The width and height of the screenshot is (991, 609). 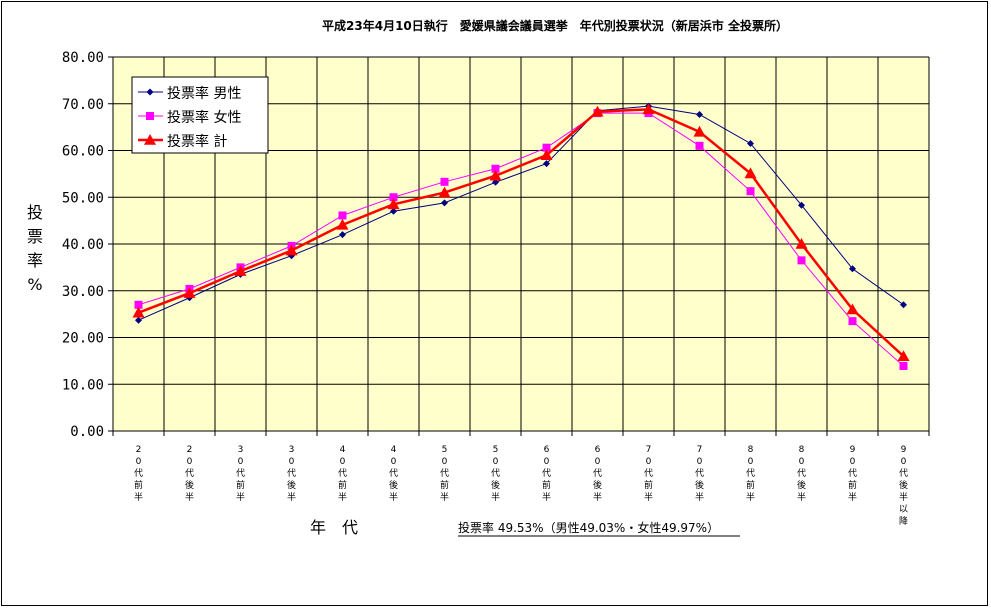 I want to click on x-category-label: 8 0 代前半, so click(x=750, y=474).